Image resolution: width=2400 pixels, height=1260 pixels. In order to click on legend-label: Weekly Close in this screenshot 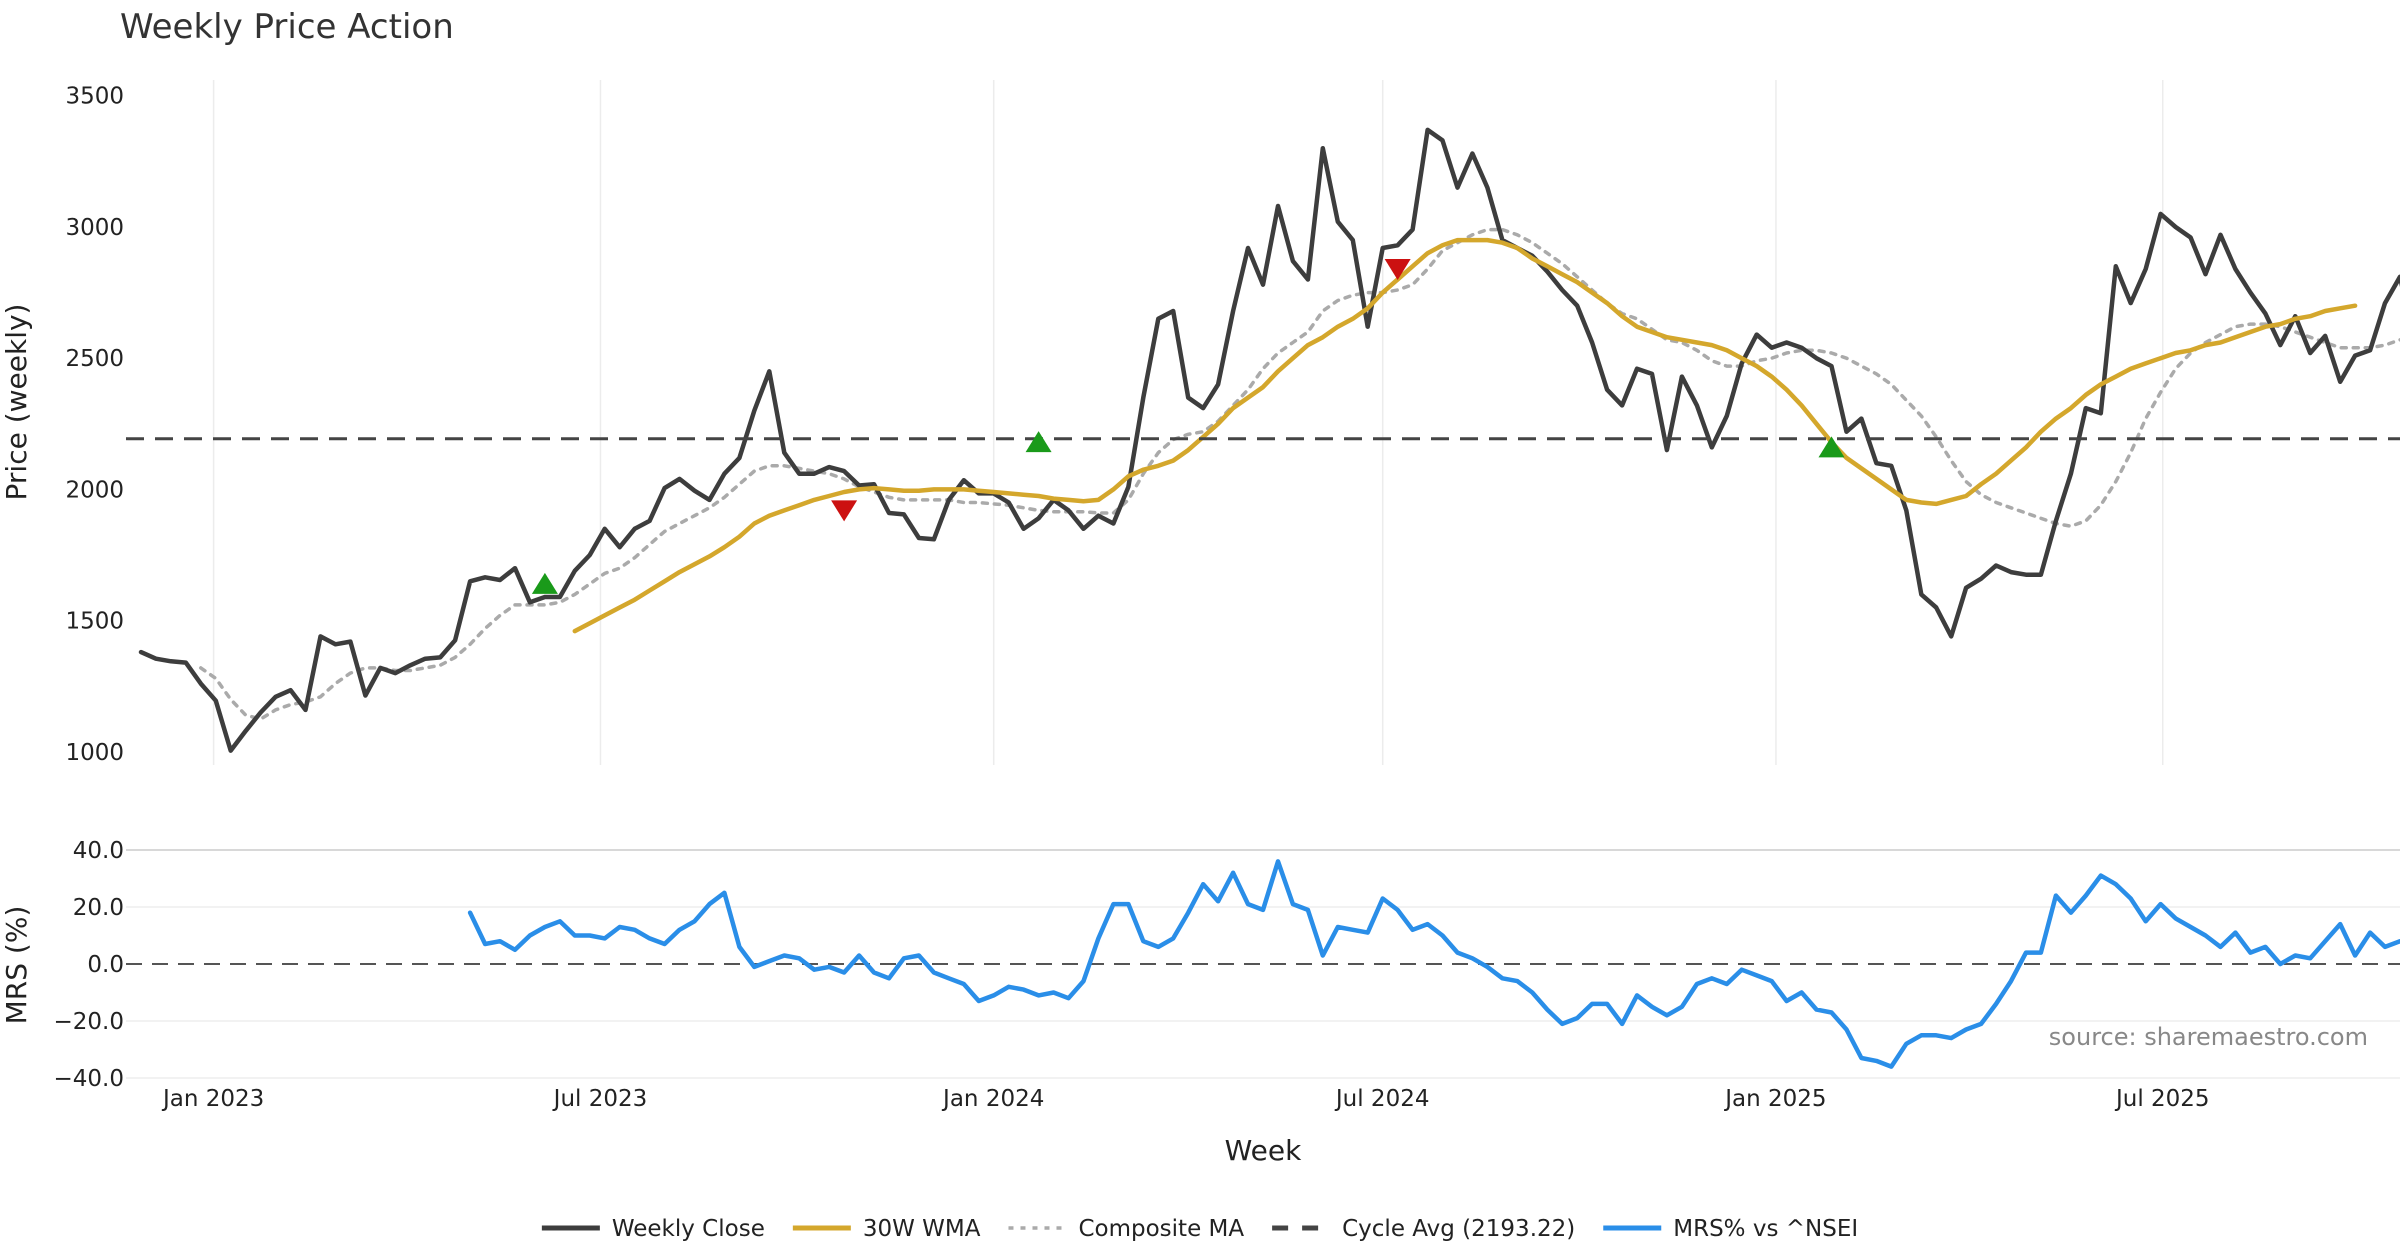, I will do `click(688, 1229)`.